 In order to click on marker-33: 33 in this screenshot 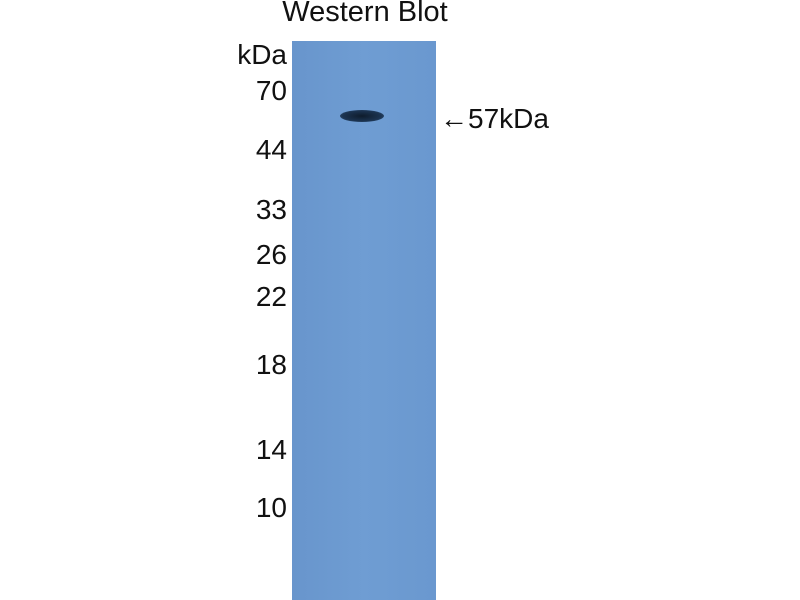, I will do `click(271, 209)`.